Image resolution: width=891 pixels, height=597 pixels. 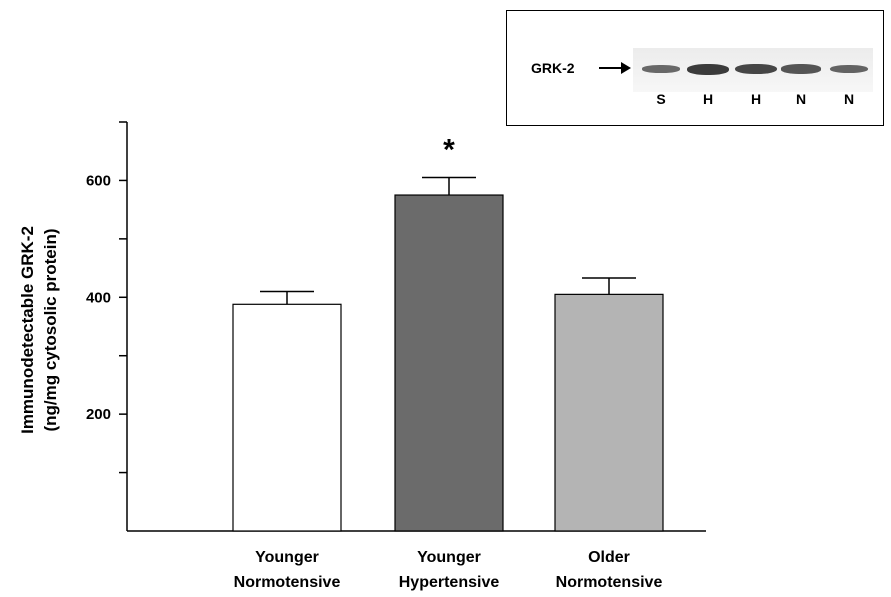 I want to click on western-blot-inset: GRK-2 S H H N N, so click(x=695, y=68).